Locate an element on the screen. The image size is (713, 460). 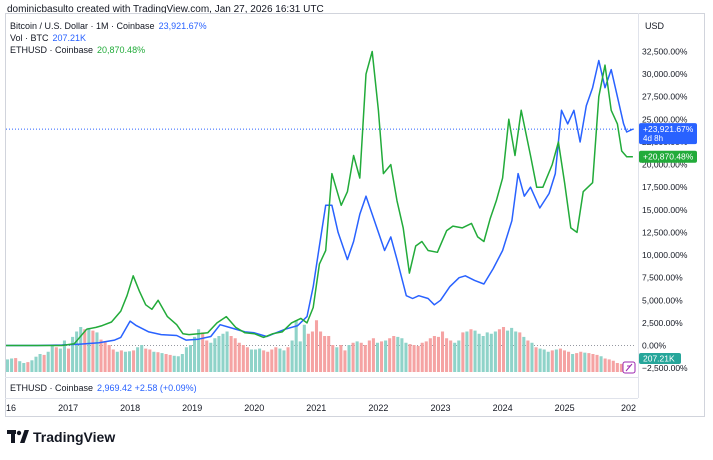
currency-label: USD is located at coordinates (655, 26).